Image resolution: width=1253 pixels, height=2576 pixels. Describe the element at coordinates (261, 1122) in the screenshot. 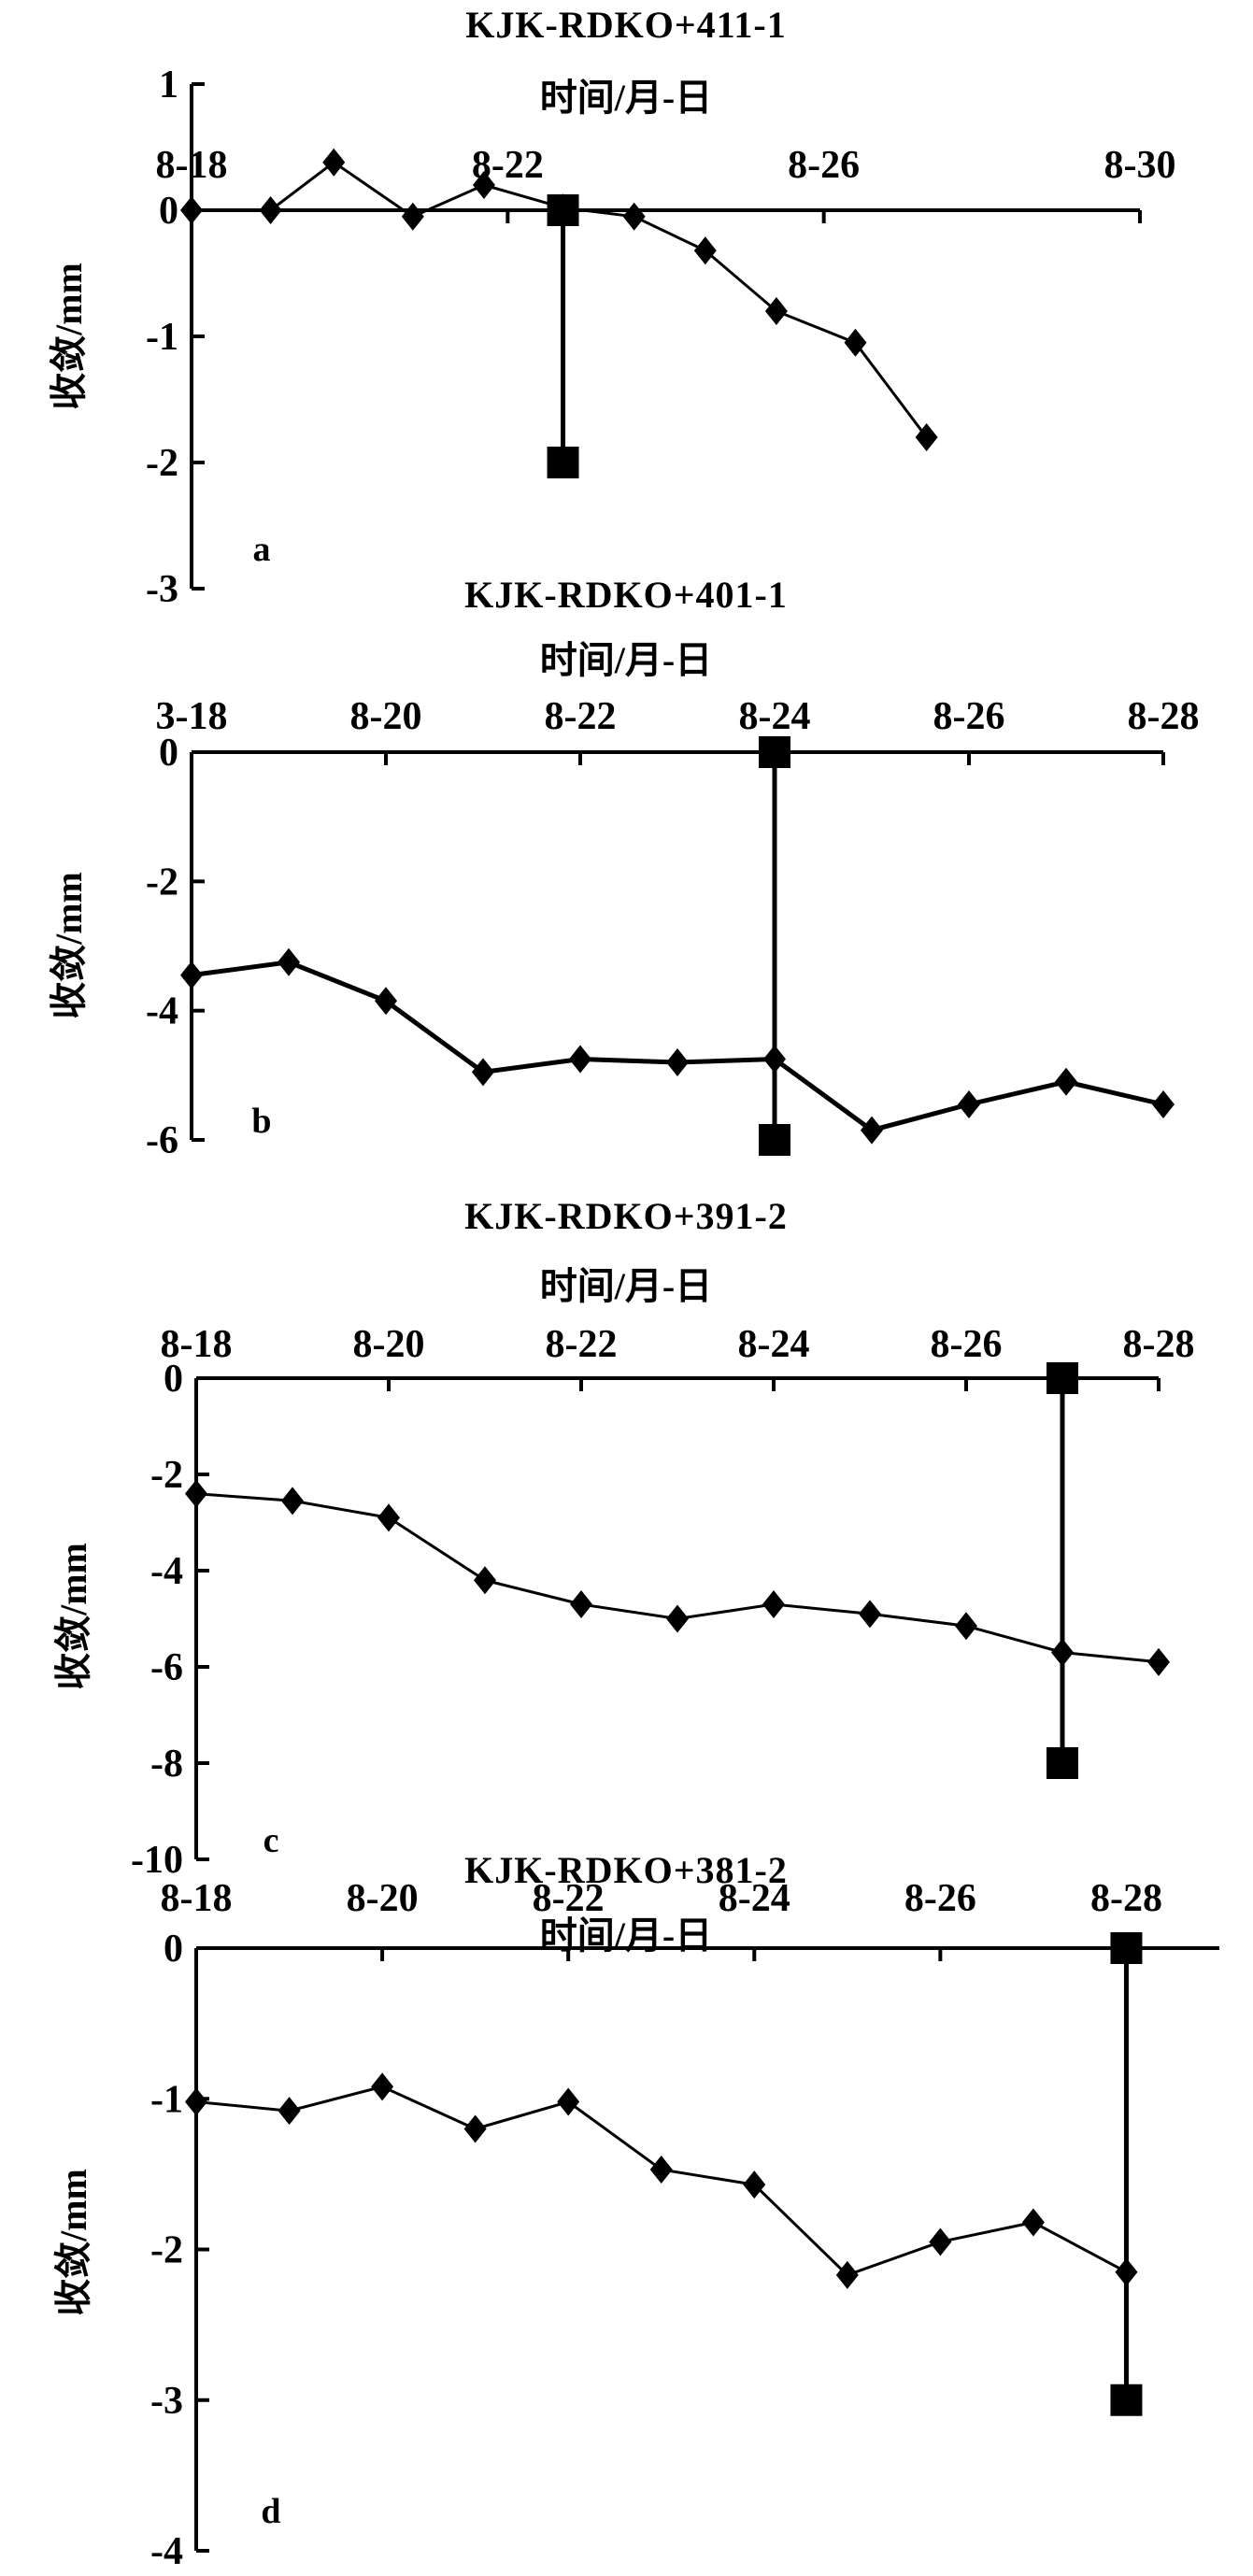

I see `panel-label: b` at that location.